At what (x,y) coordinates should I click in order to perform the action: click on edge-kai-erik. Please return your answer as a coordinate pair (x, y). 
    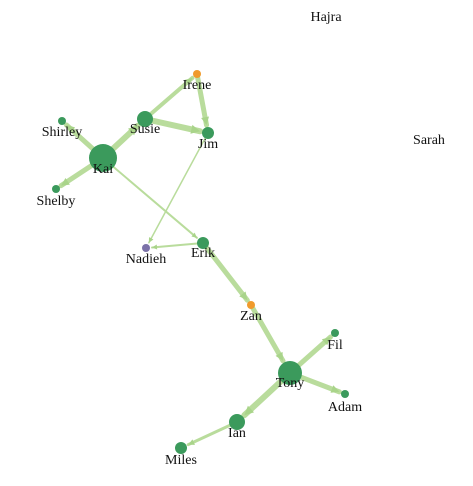
    Looking at the image, I should click on (150, 198).